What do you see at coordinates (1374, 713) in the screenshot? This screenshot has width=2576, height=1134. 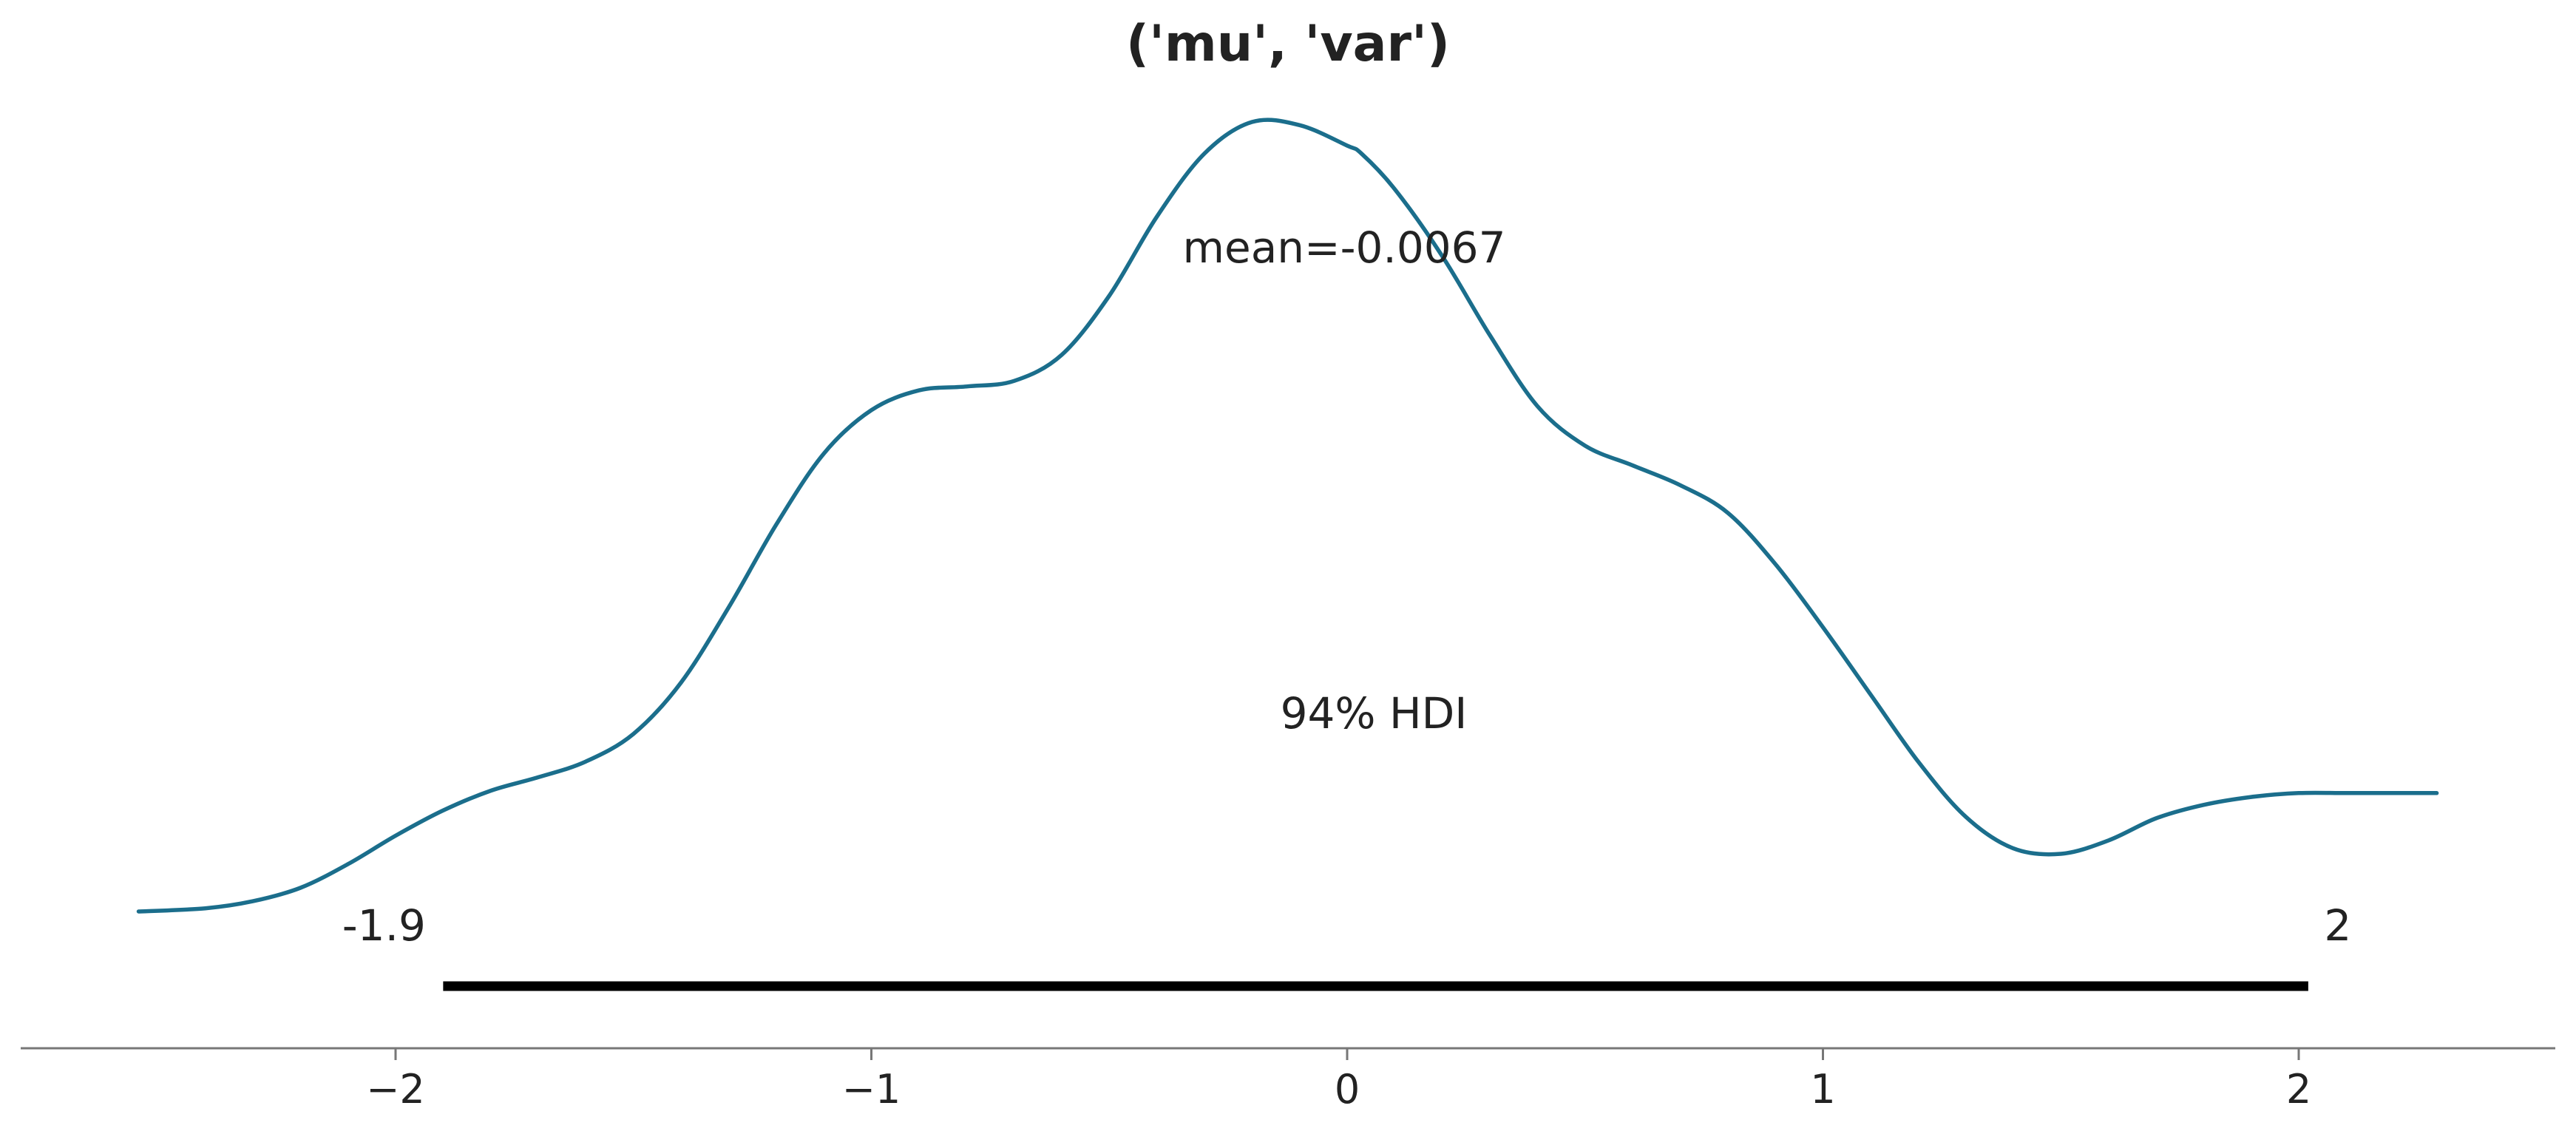 I see `hdi-label: 94% HDI` at bounding box center [1374, 713].